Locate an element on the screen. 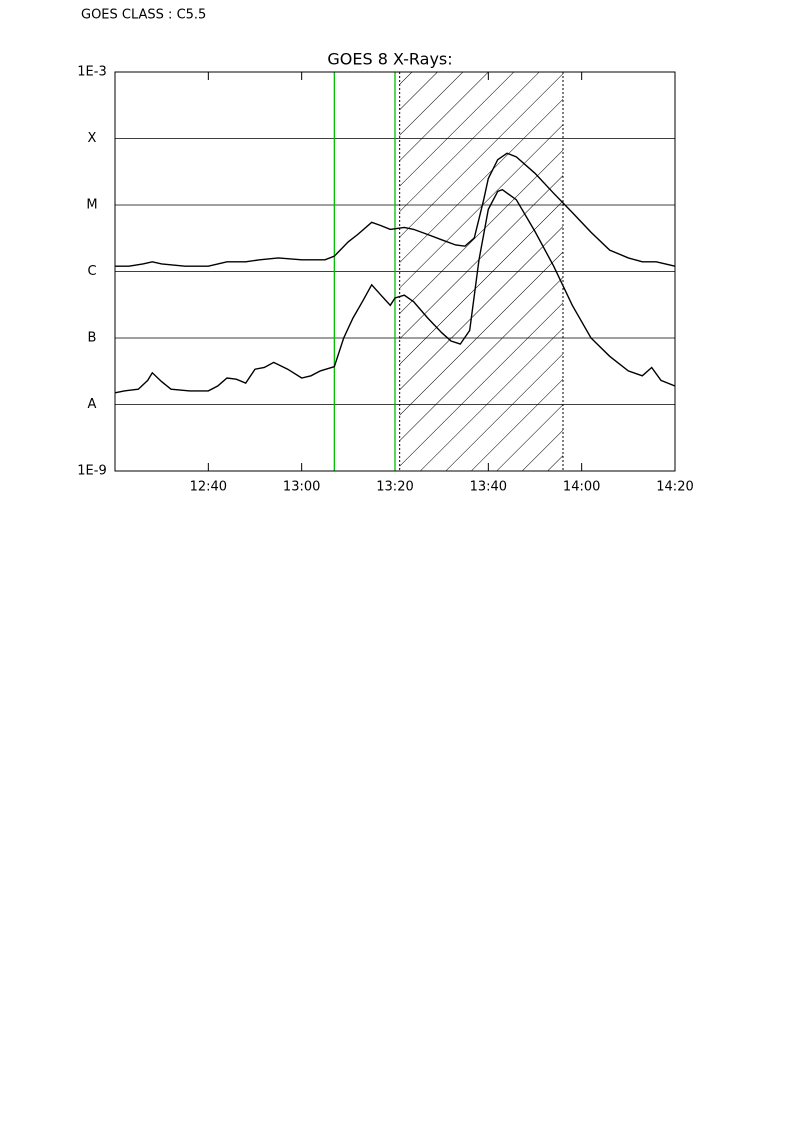 The image size is (790, 1122). x-tick-label: 13:20 is located at coordinates (394, 487).